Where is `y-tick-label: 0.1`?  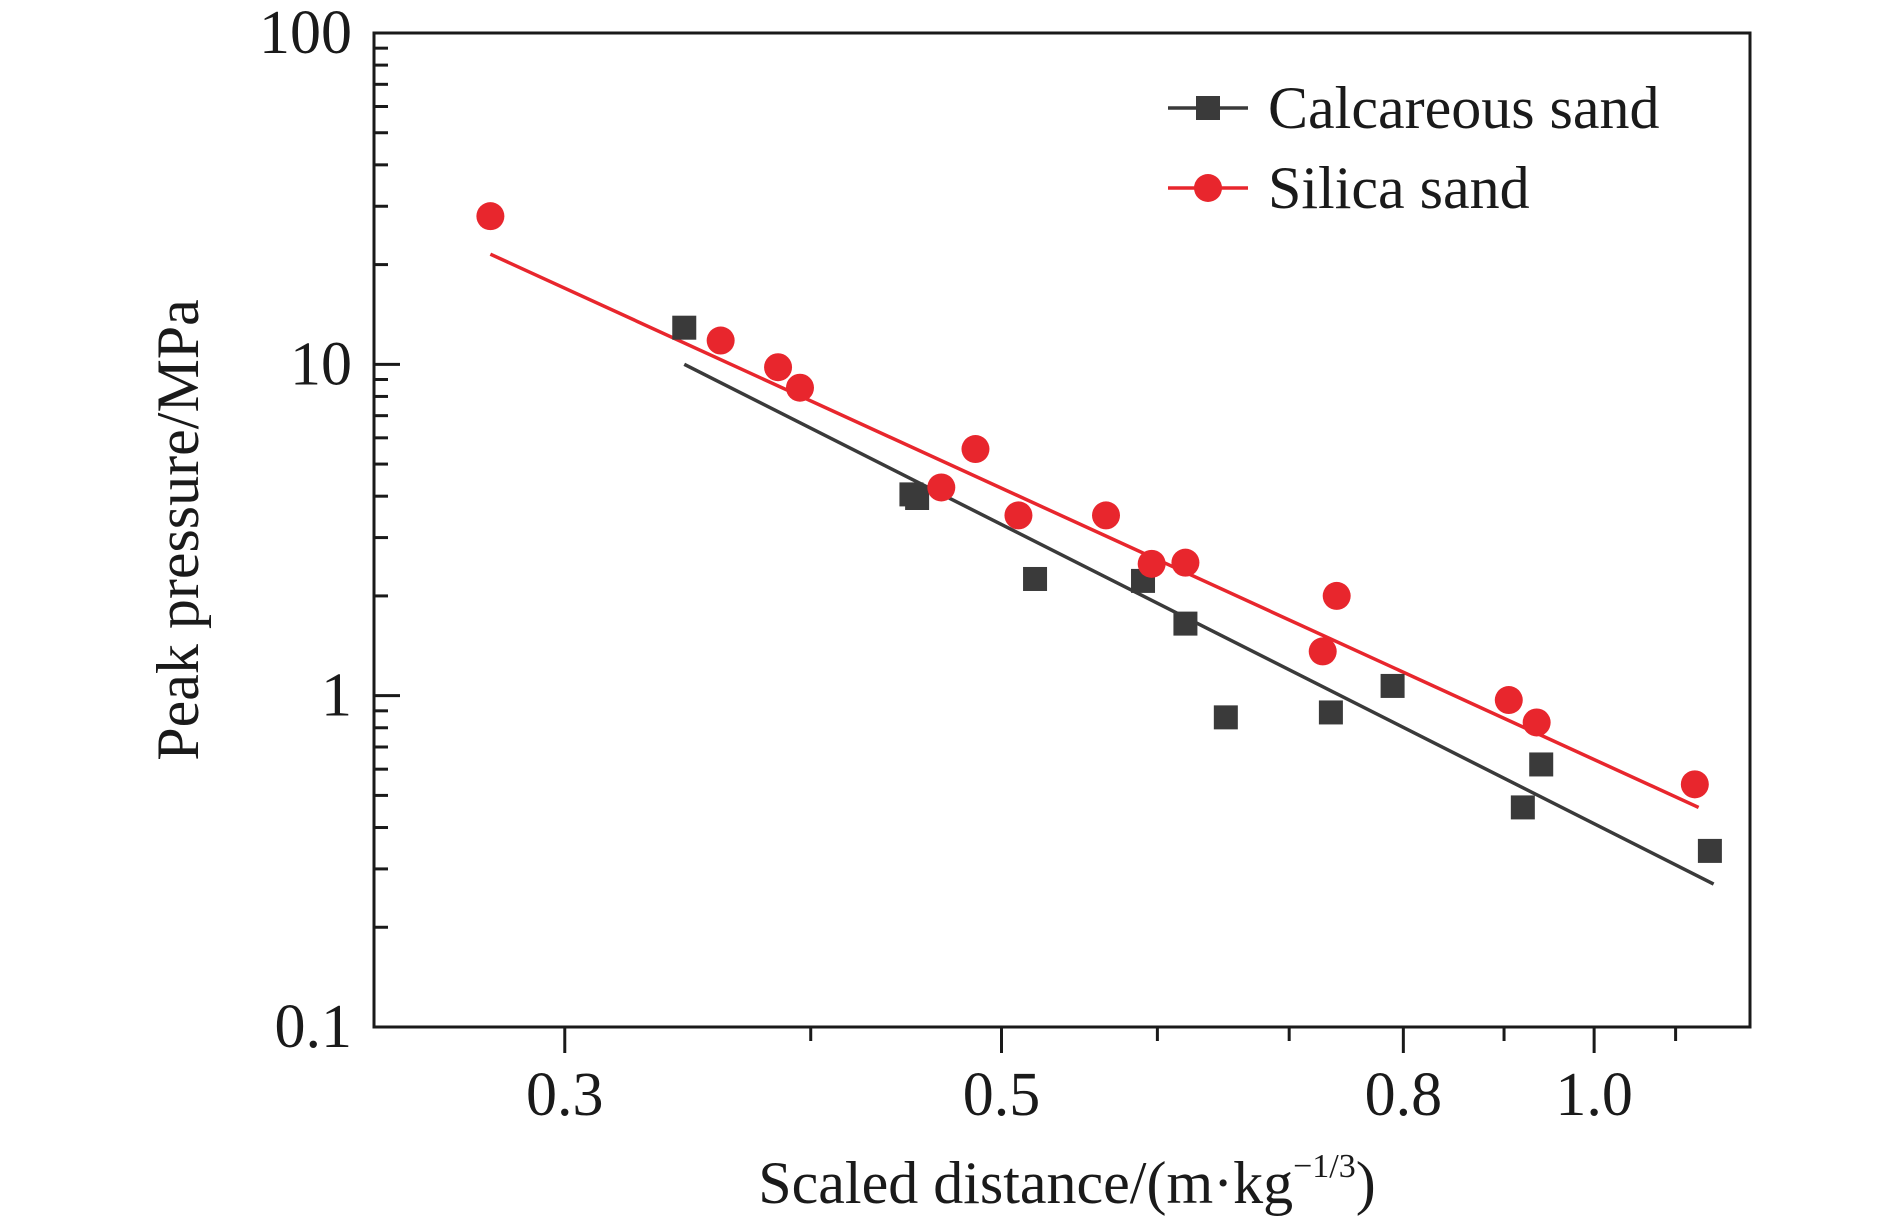 y-tick-label: 0.1 is located at coordinates (314, 1027).